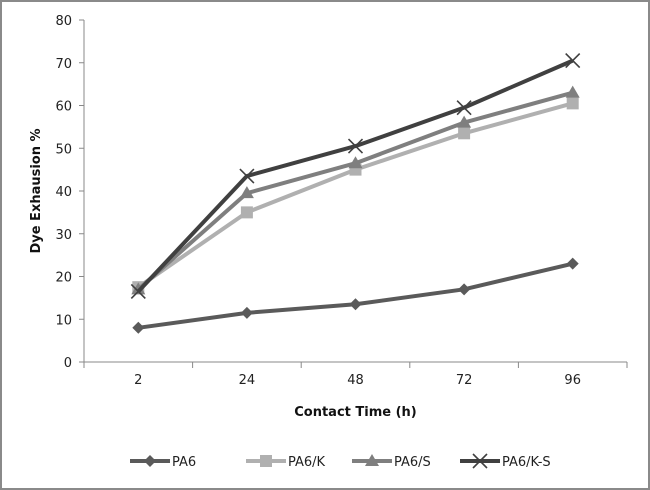 The image size is (650, 490). I want to click on y-tick-label: 50, so click(63, 149).